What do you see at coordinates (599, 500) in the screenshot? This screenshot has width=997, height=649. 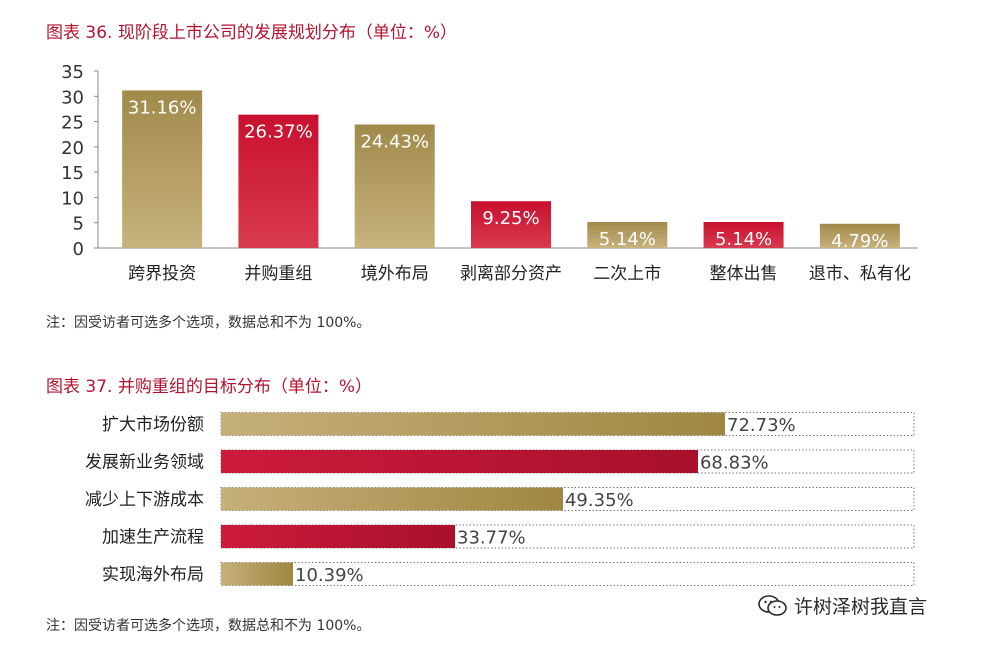 I see `hbar-value-label: 49.35%` at bounding box center [599, 500].